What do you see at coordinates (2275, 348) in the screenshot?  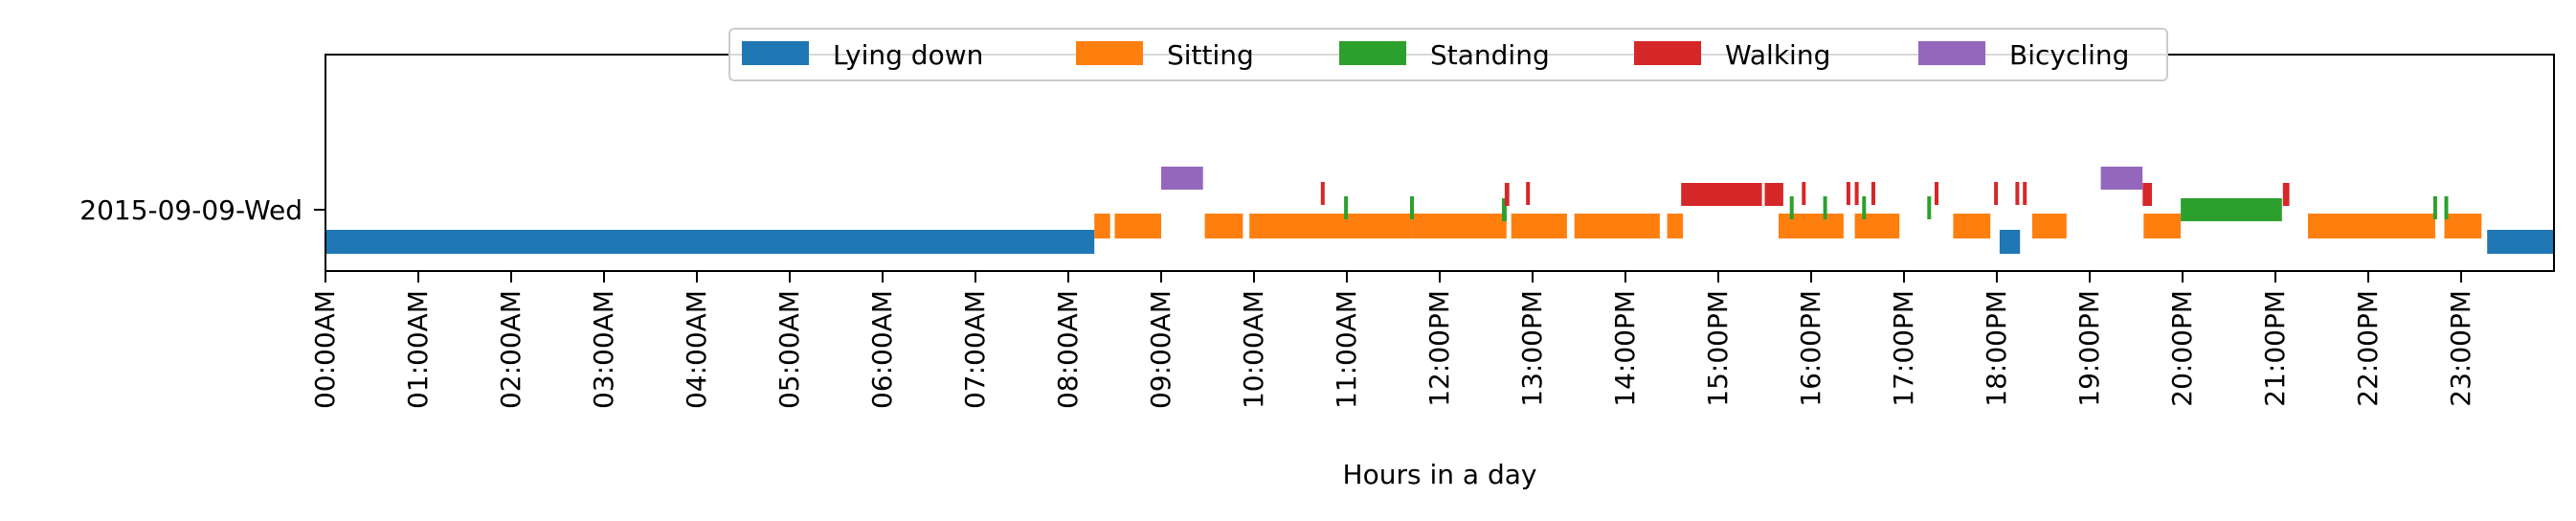 I see `x-tick-label: 21:00PM` at bounding box center [2275, 348].